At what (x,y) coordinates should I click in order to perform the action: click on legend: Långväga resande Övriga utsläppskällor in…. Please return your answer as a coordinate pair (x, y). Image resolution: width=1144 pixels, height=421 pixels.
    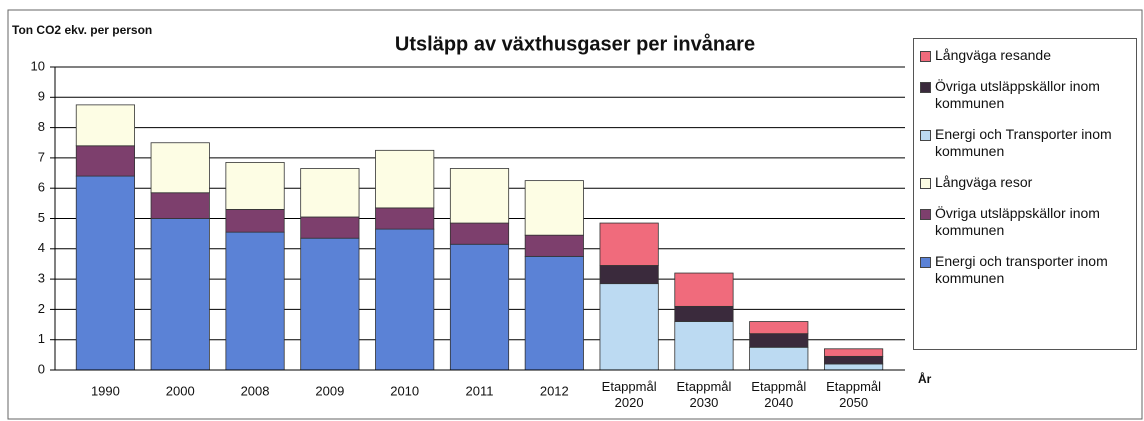
    Looking at the image, I should click on (1025, 194).